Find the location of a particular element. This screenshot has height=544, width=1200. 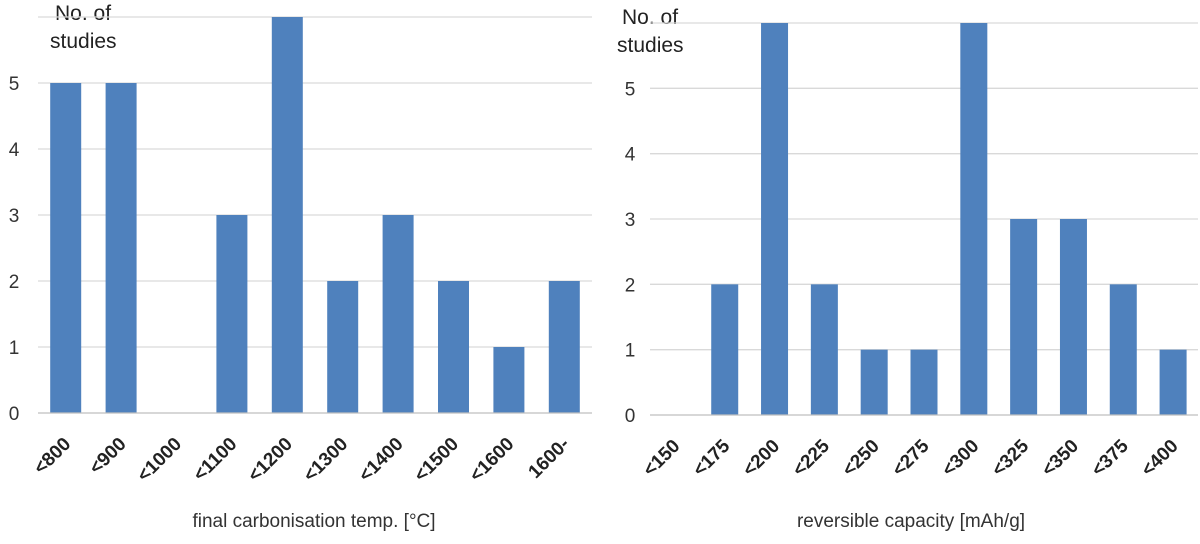

x-tick-label: <800 is located at coordinates (52, 456).